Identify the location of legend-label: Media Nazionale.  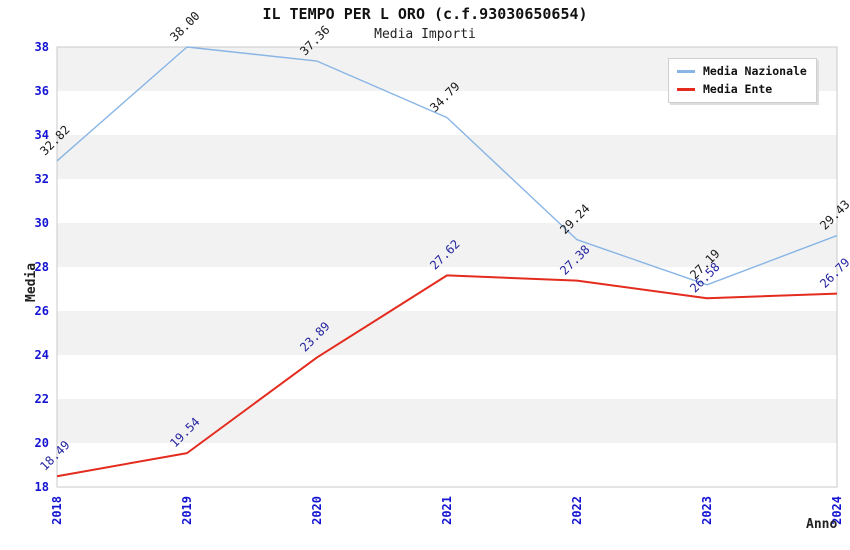
(755, 71).